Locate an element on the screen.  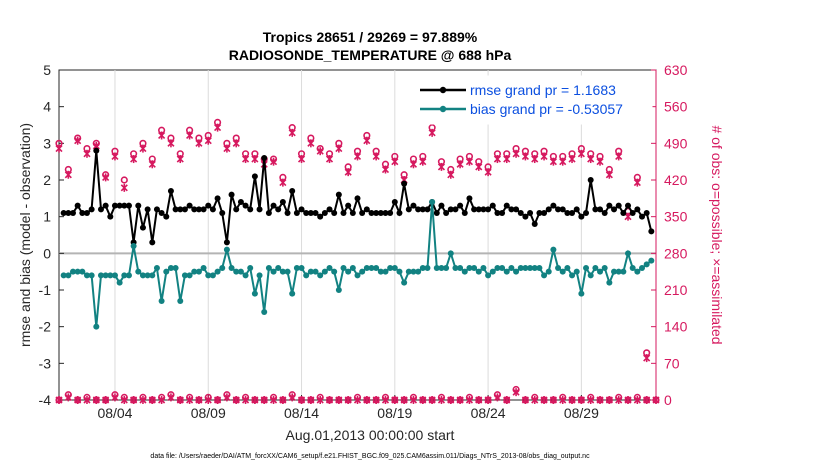
obs-possible-point is located at coordinates (124, 180).